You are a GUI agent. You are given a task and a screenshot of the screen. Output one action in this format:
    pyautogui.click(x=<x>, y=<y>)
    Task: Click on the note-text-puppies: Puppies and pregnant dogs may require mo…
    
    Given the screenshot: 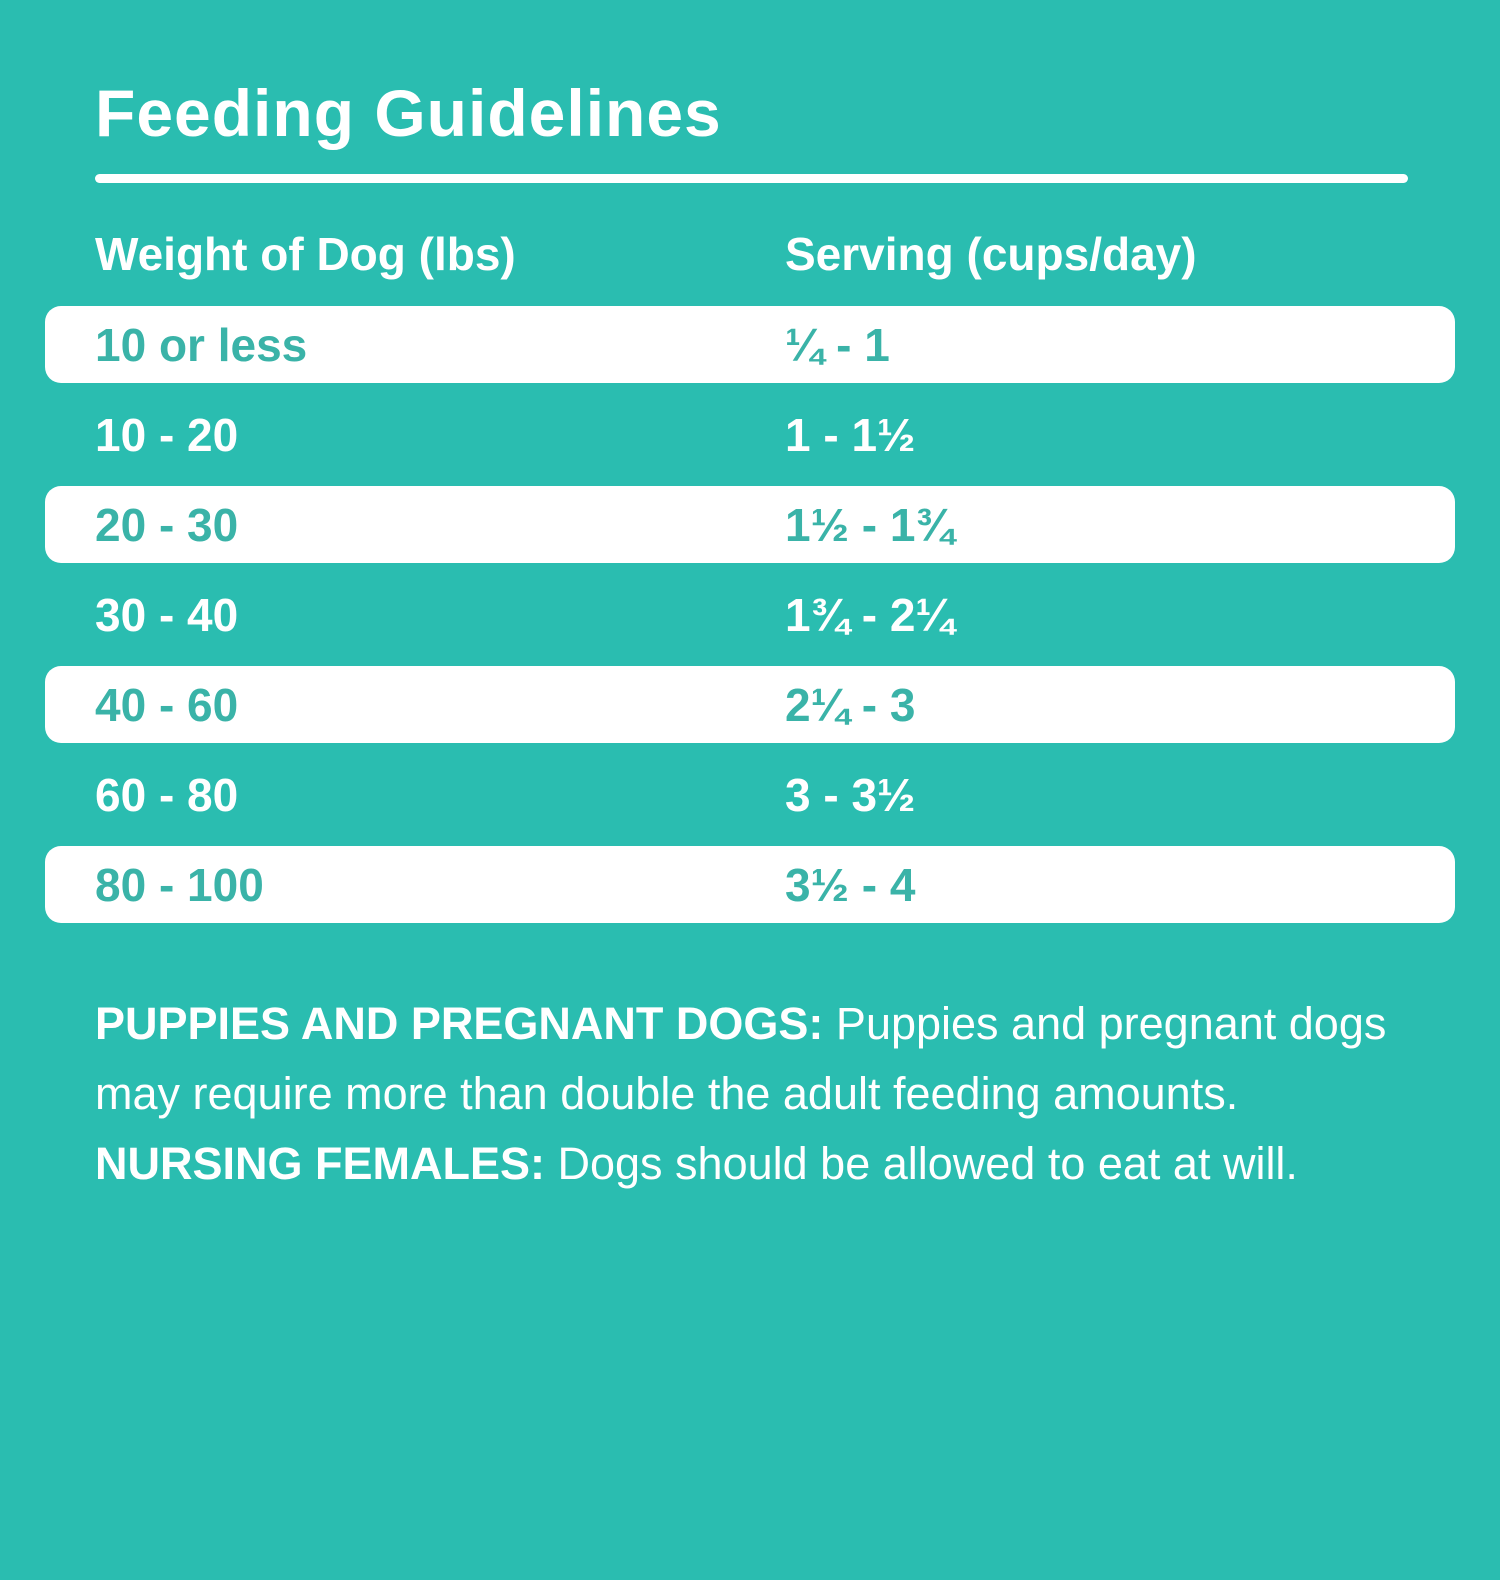 What is the action you would take?
    pyautogui.click(x=741, y=1059)
    